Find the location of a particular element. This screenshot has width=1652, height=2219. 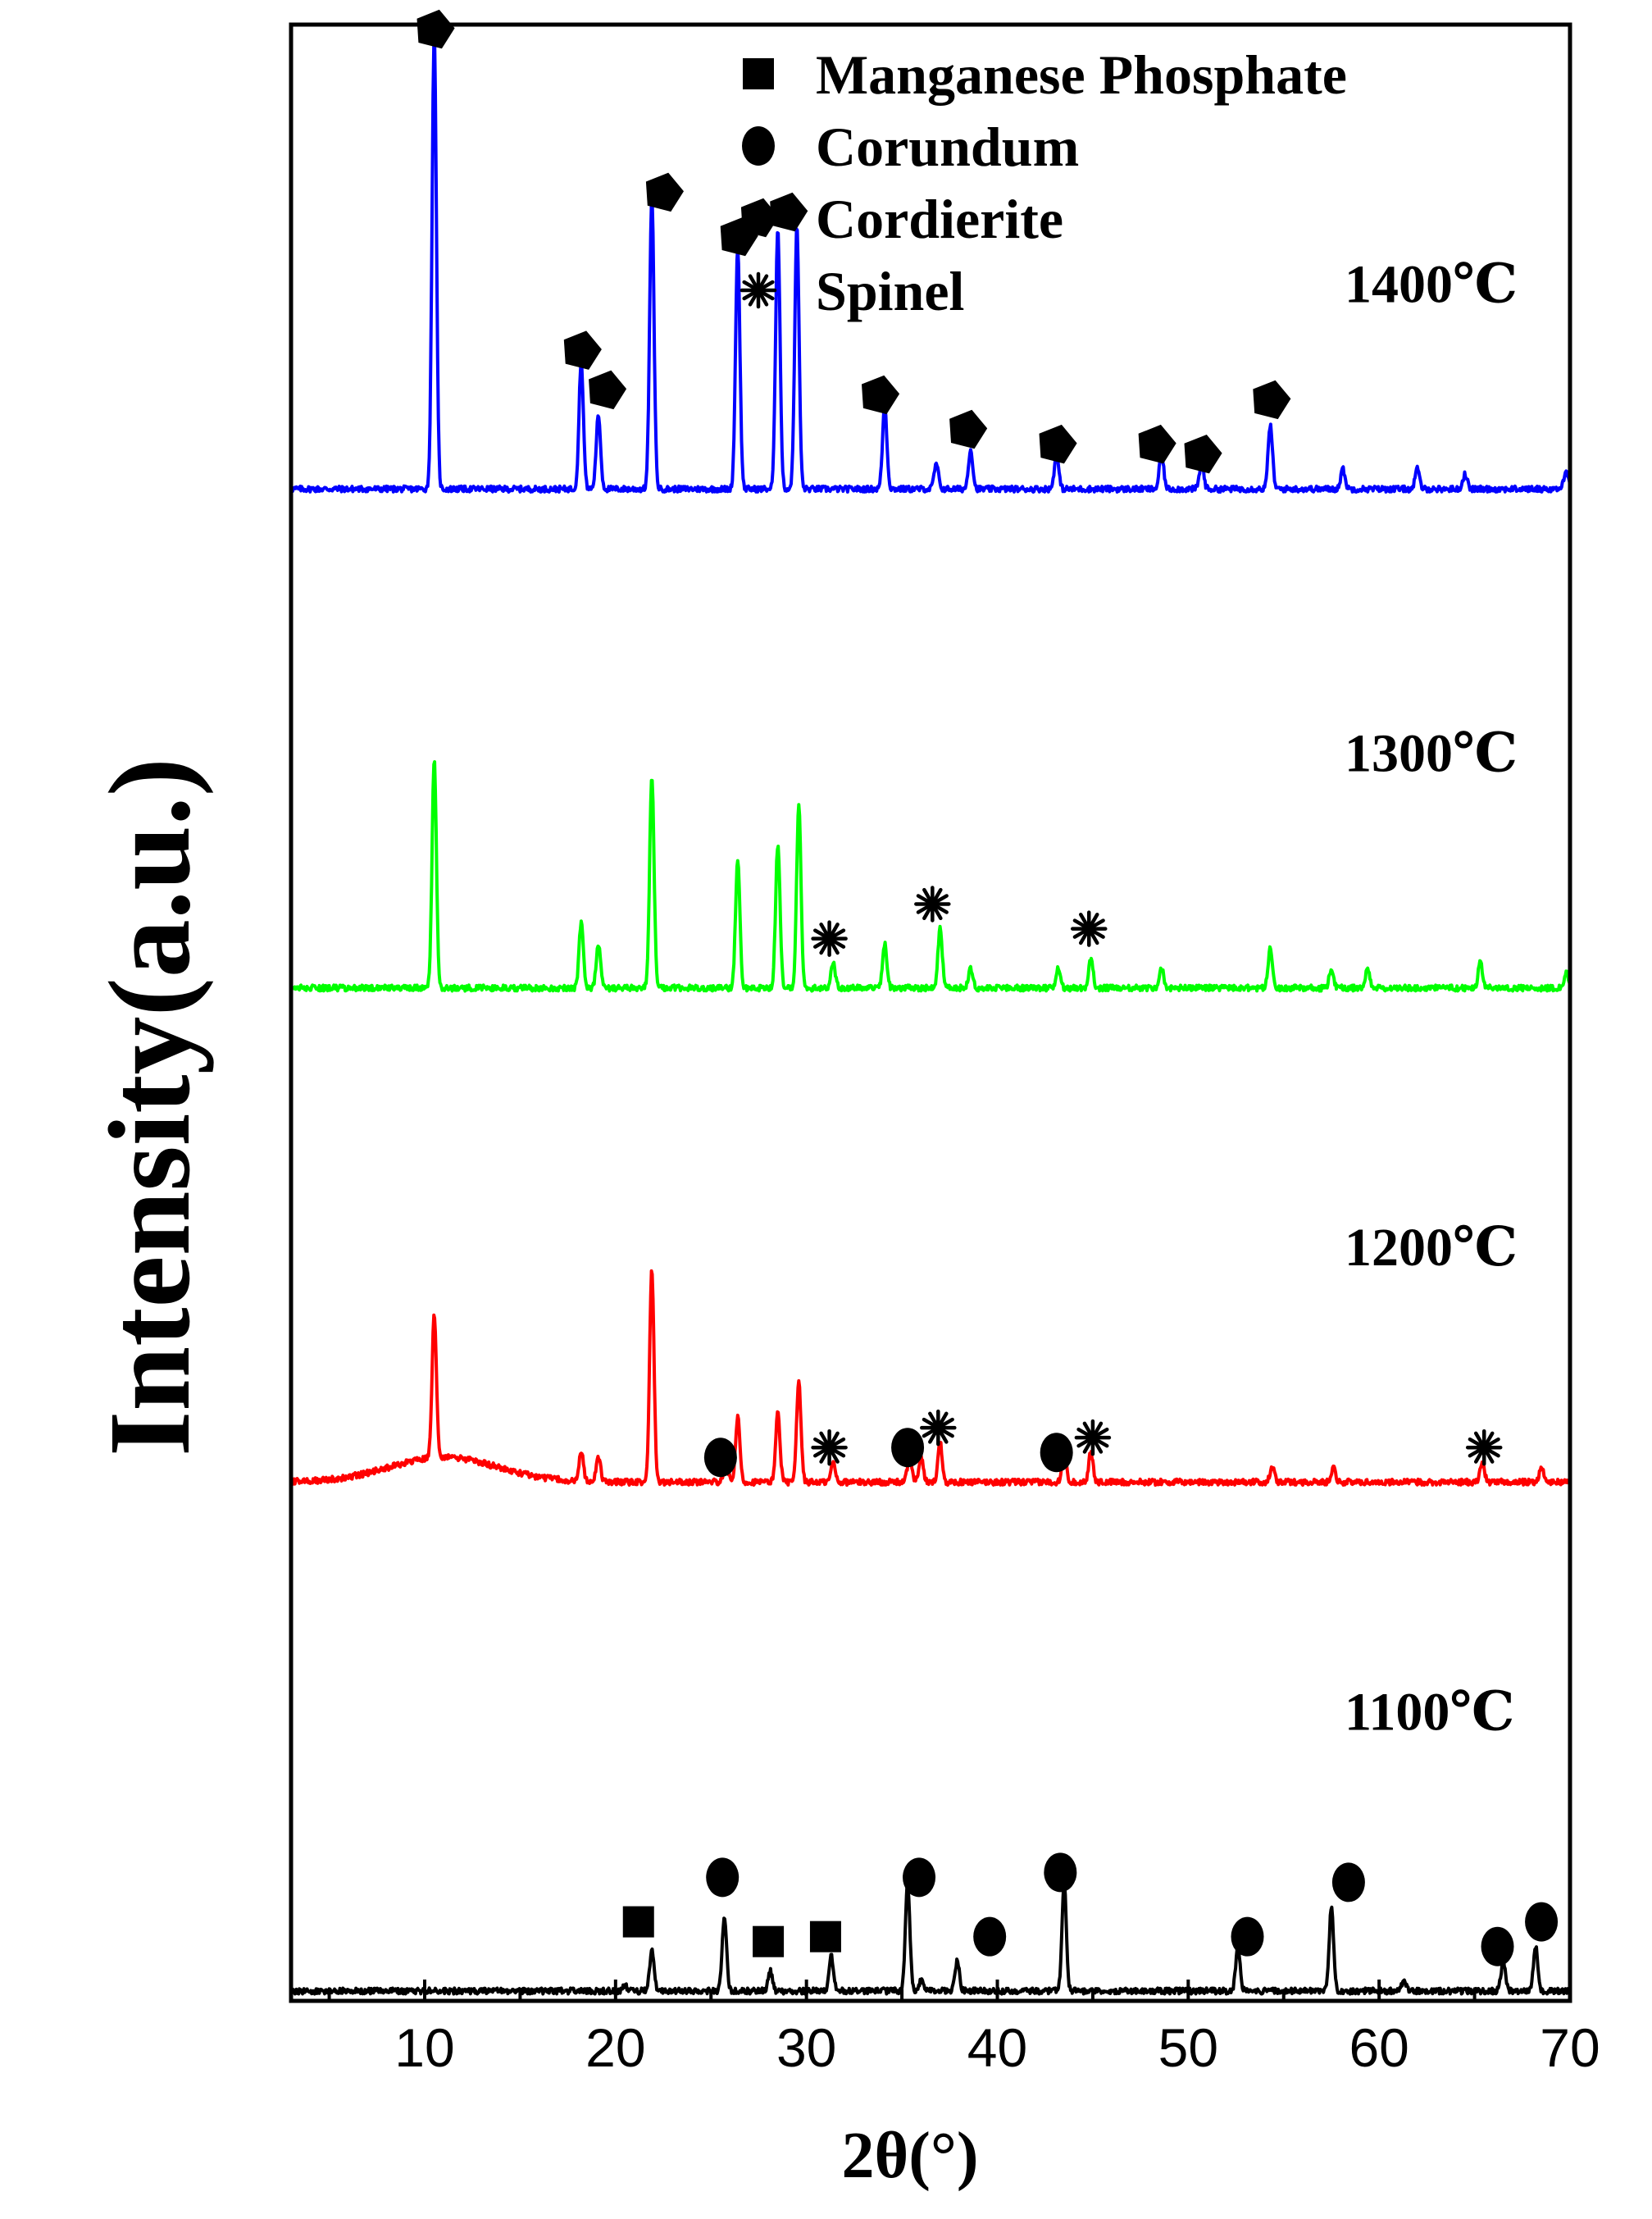

y-axis-label: Intensity(a.u.) is located at coordinates (149, 1107).